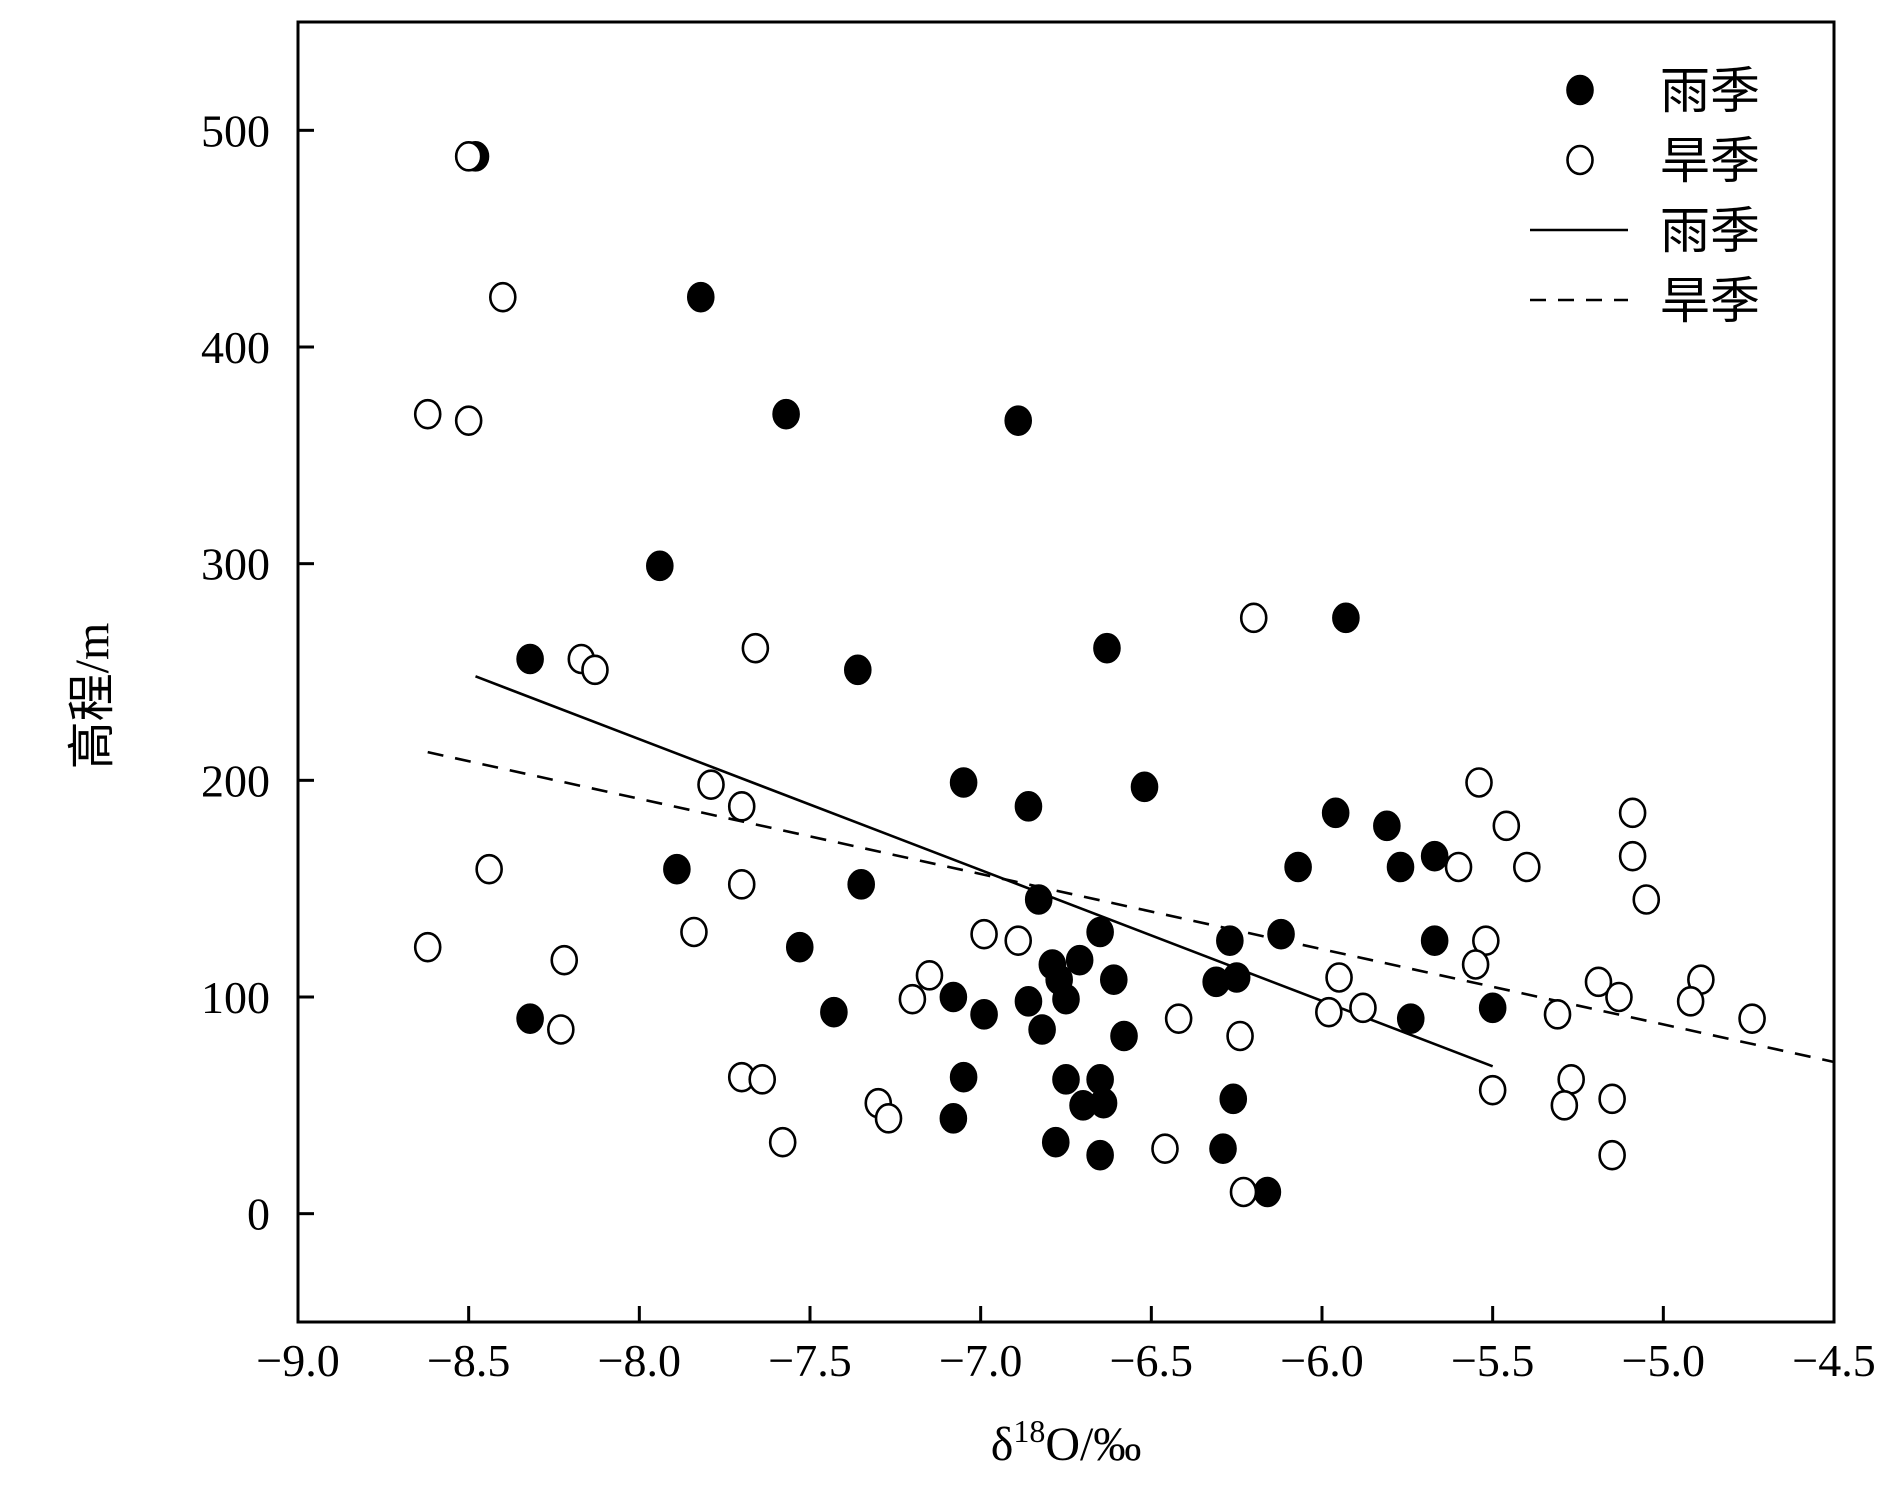 The width and height of the screenshot is (1890, 1488). I want to click on y-axis-label: 高程/m, so click(92, 696).